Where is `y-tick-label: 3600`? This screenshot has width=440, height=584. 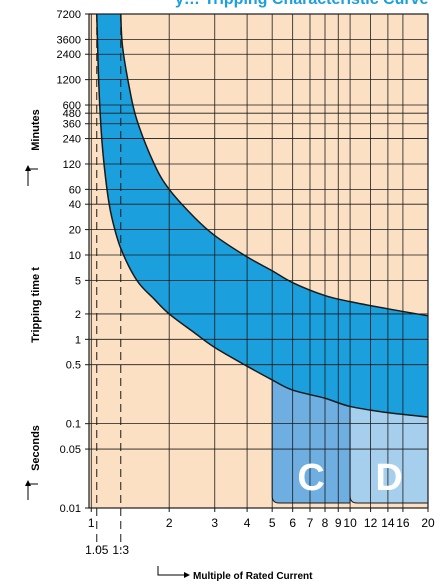 y-tick-label: 3600 is located at coordinates (69, 40).